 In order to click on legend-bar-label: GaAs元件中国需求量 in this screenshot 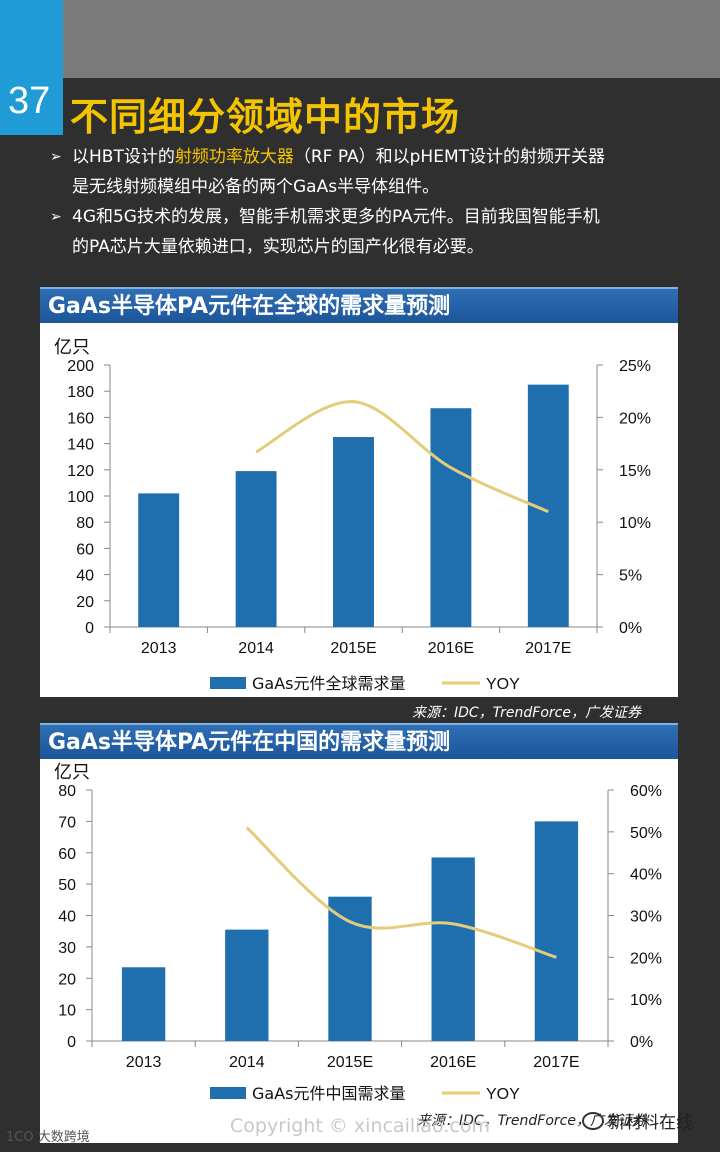, I will do `click(329, 1093)`.